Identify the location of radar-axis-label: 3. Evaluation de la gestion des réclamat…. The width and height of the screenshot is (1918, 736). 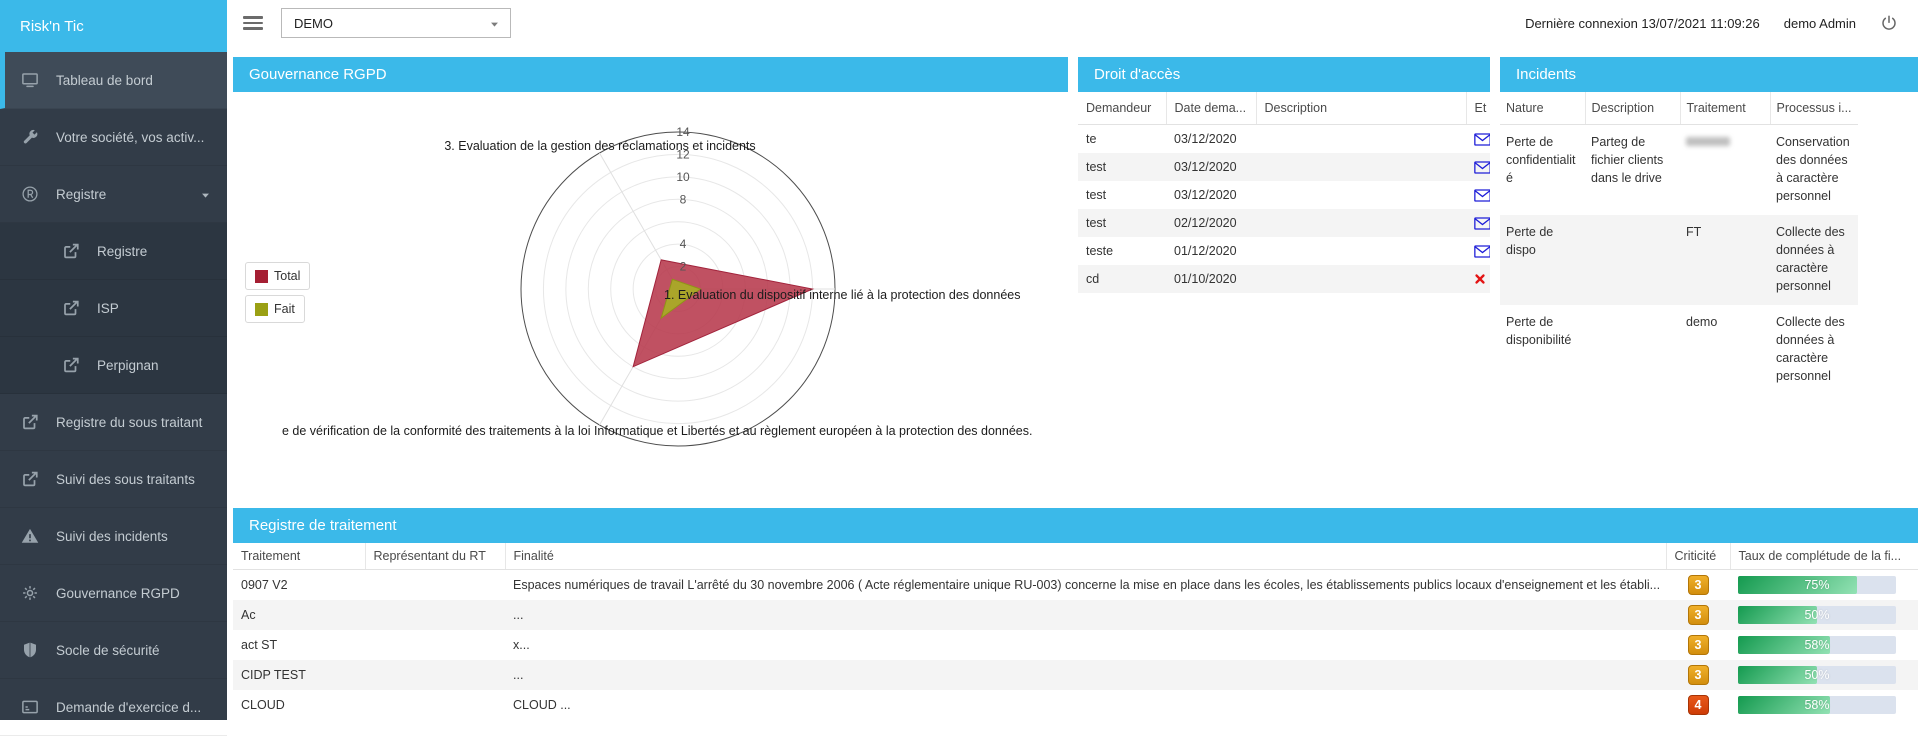
(599, 146).